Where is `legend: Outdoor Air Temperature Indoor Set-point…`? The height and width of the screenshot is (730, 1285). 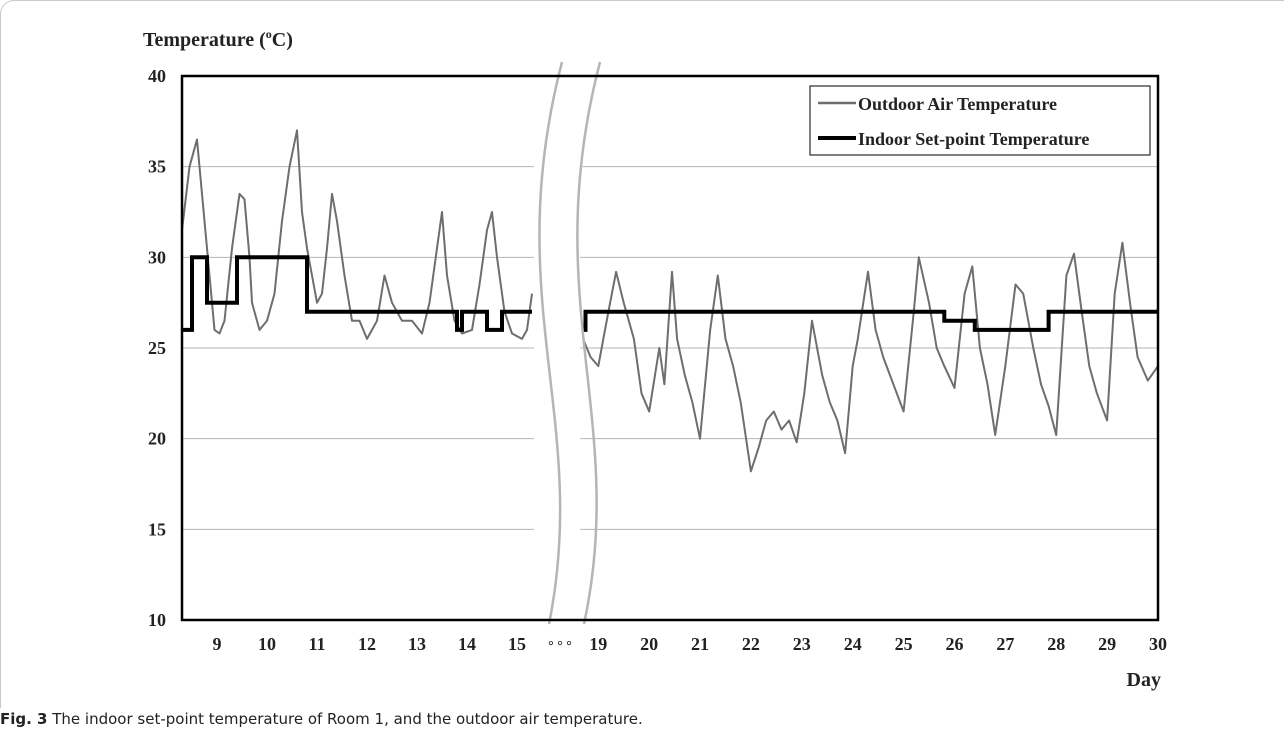 legend: Outdoor Air Temperature Indoor Set-point… is located at coordinates (980, 120).